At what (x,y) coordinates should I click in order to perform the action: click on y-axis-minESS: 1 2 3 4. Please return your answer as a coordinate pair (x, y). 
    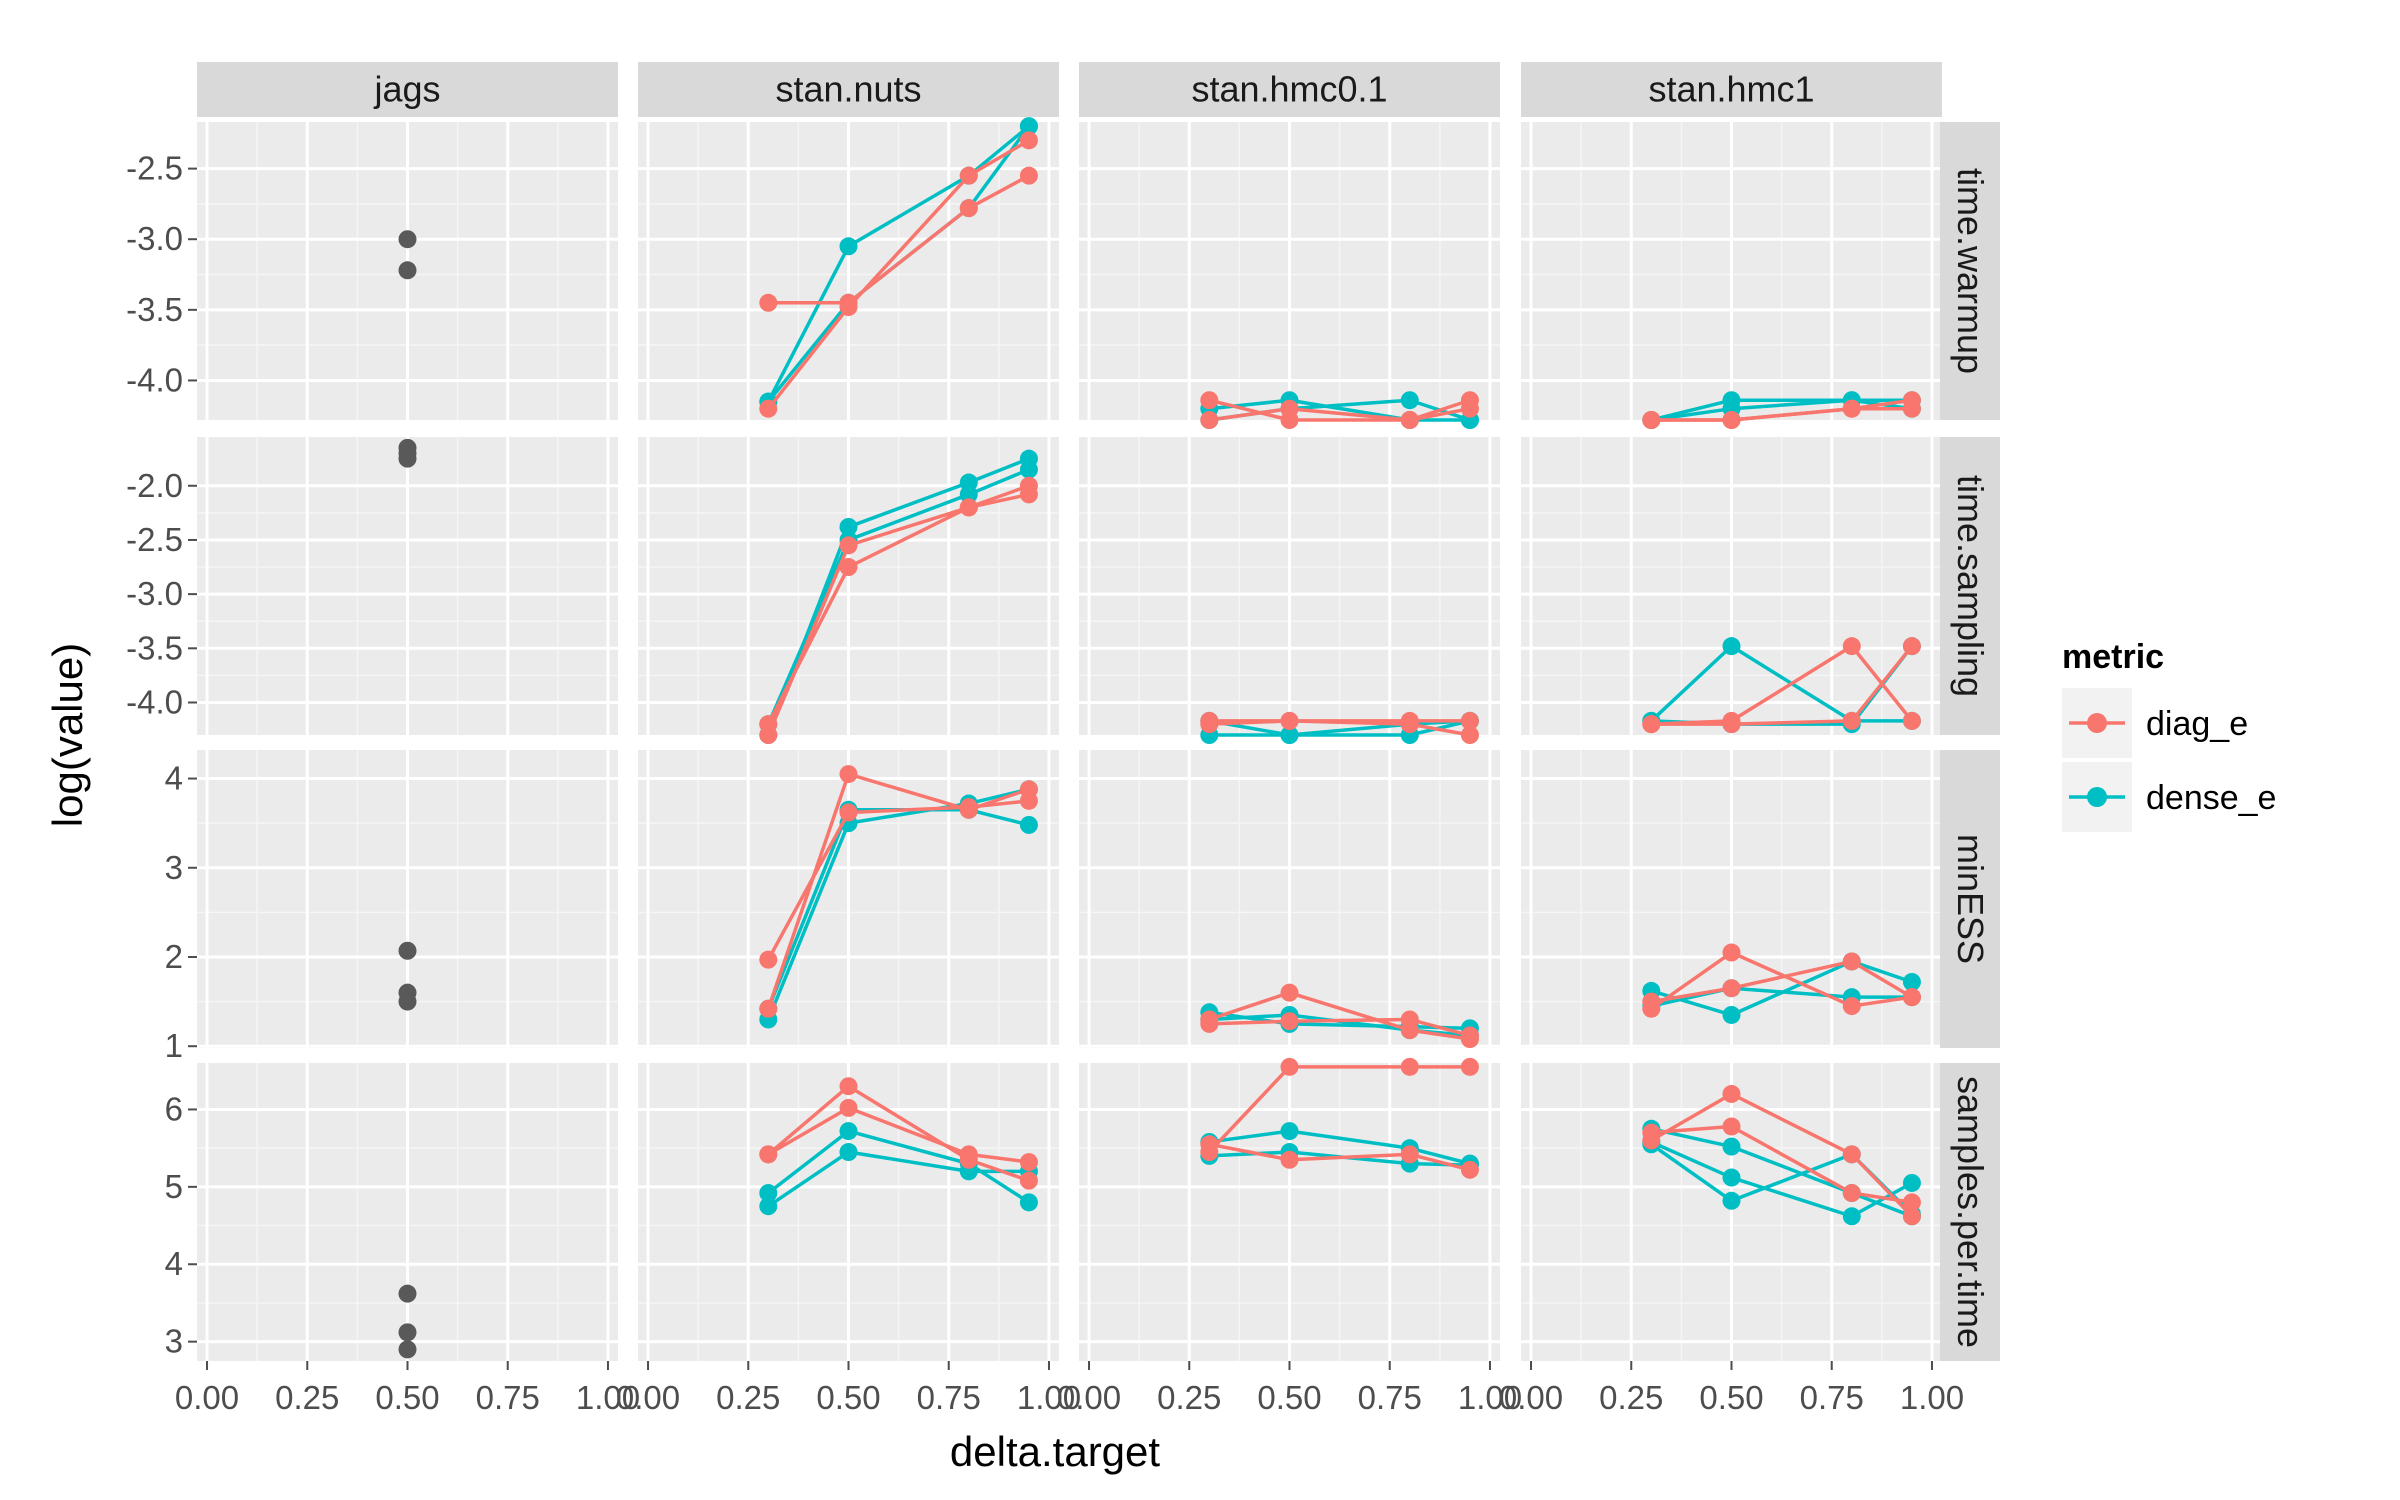
    Looking at the image, I should click on (181, 912).